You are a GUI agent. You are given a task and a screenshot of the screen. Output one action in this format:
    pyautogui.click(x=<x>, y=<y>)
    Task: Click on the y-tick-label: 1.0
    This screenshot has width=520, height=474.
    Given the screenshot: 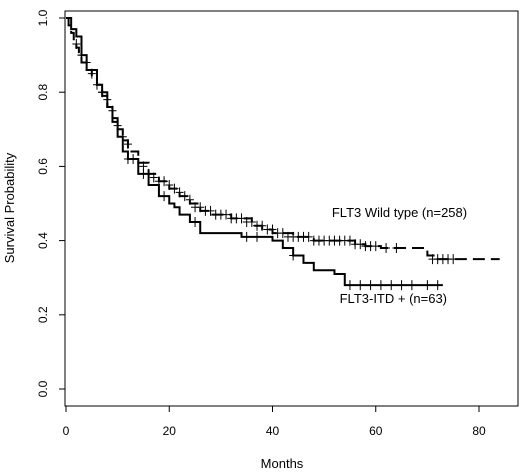 What is the action you would take?
    pyautogui.click(x=43, y=17)
    